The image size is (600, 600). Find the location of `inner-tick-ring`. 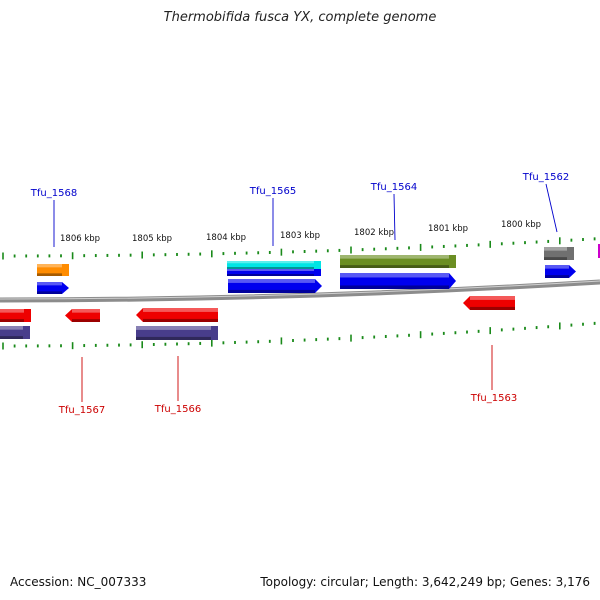

inner-tick-ring is located at coordinates (299, 335).